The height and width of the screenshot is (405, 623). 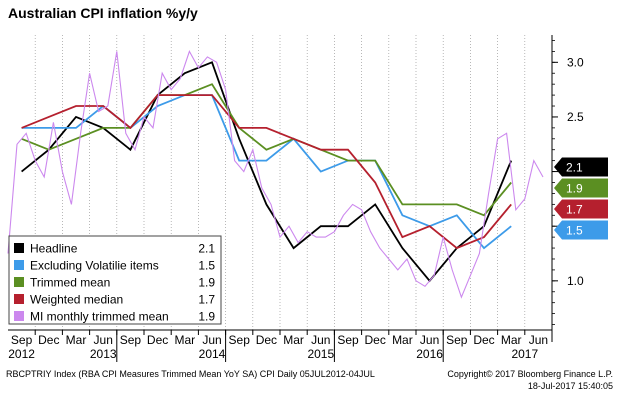 What do you see at coordinates (206, 249) in the screenshot?
I see `legend-value: 2.1` at bounding box center [206, 249].